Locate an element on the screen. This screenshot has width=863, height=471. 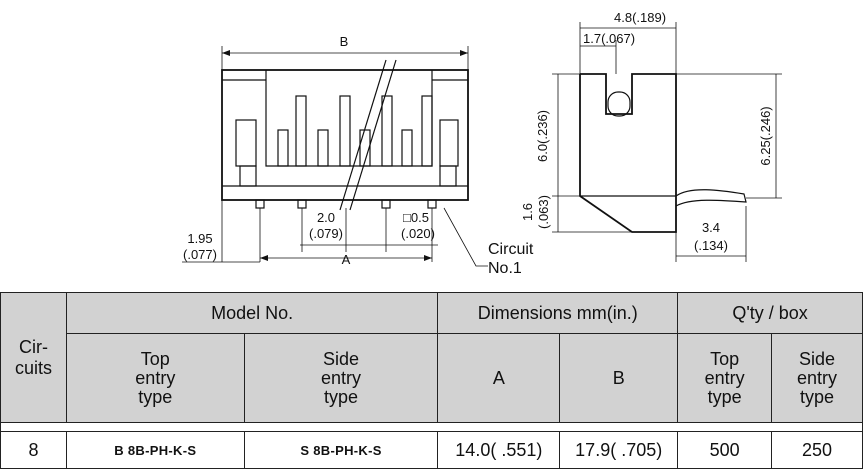
qty-side-header: Side entry type is located at coordinates (817, 378).